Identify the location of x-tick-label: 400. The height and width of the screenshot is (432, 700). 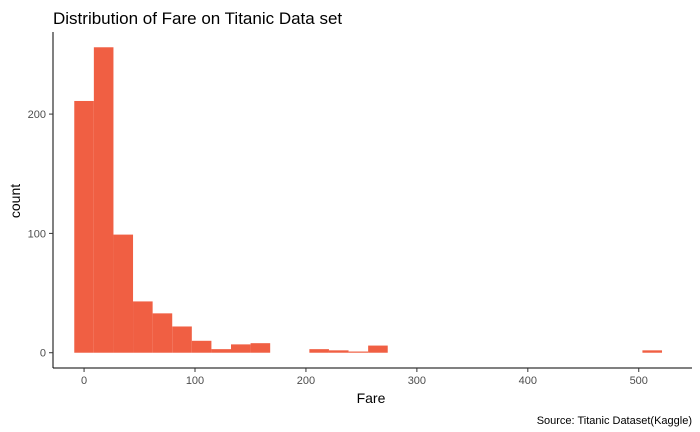
(528, 381).